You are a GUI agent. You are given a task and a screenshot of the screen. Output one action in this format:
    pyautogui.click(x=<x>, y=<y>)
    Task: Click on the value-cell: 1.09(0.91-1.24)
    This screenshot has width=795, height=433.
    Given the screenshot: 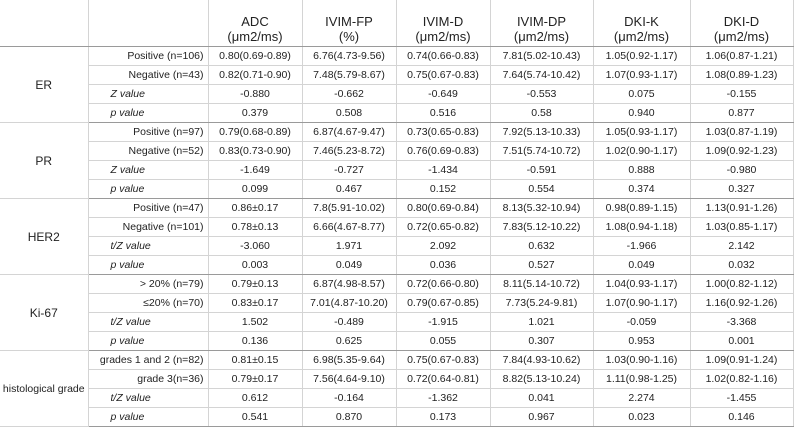 What is the action you would take?
    pyautogui.click(x=742, y=360)
    